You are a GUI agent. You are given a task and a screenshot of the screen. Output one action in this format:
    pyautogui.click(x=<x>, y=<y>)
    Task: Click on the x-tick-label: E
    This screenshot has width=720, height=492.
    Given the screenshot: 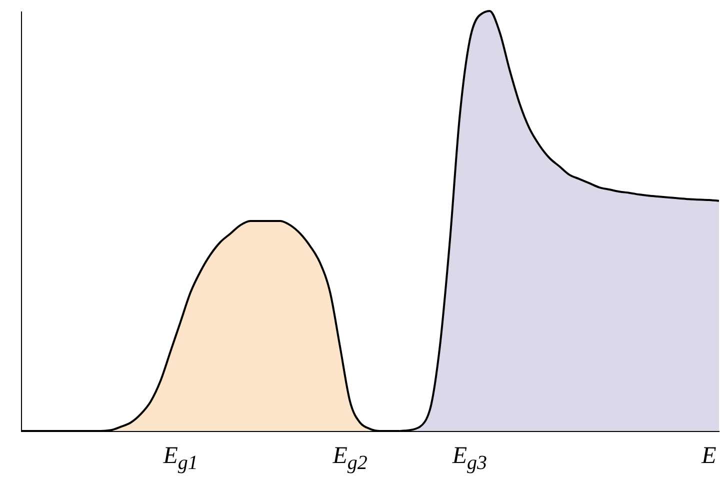 What is the action you would take?
    pyautogui.click(x=709, y=456)
    